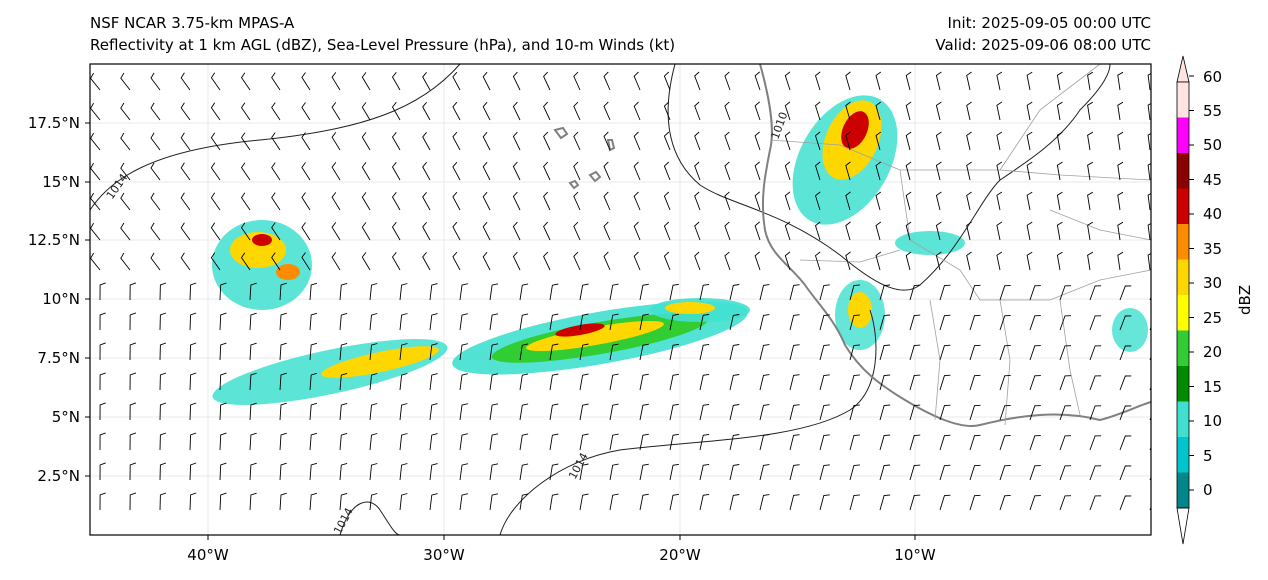 Image resolution: width=1268 pixels, height=580 pixels. What do you see at coordinates (66, 417) in the screenshot?
I see `lat-tick-label: 5°N` at bounding box center [66, 417].